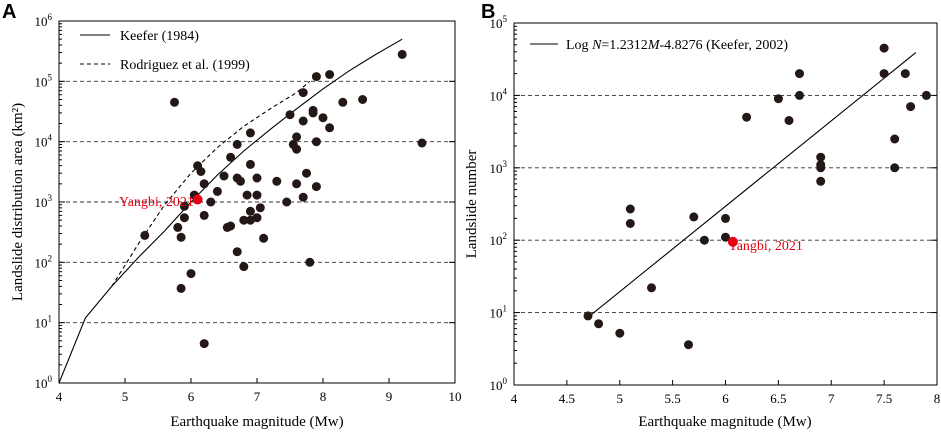  Describe the element at coordinates (159, 36) in the screenshot. I see `legend-keefer-1984-label: Keefer (1984)` at that location.